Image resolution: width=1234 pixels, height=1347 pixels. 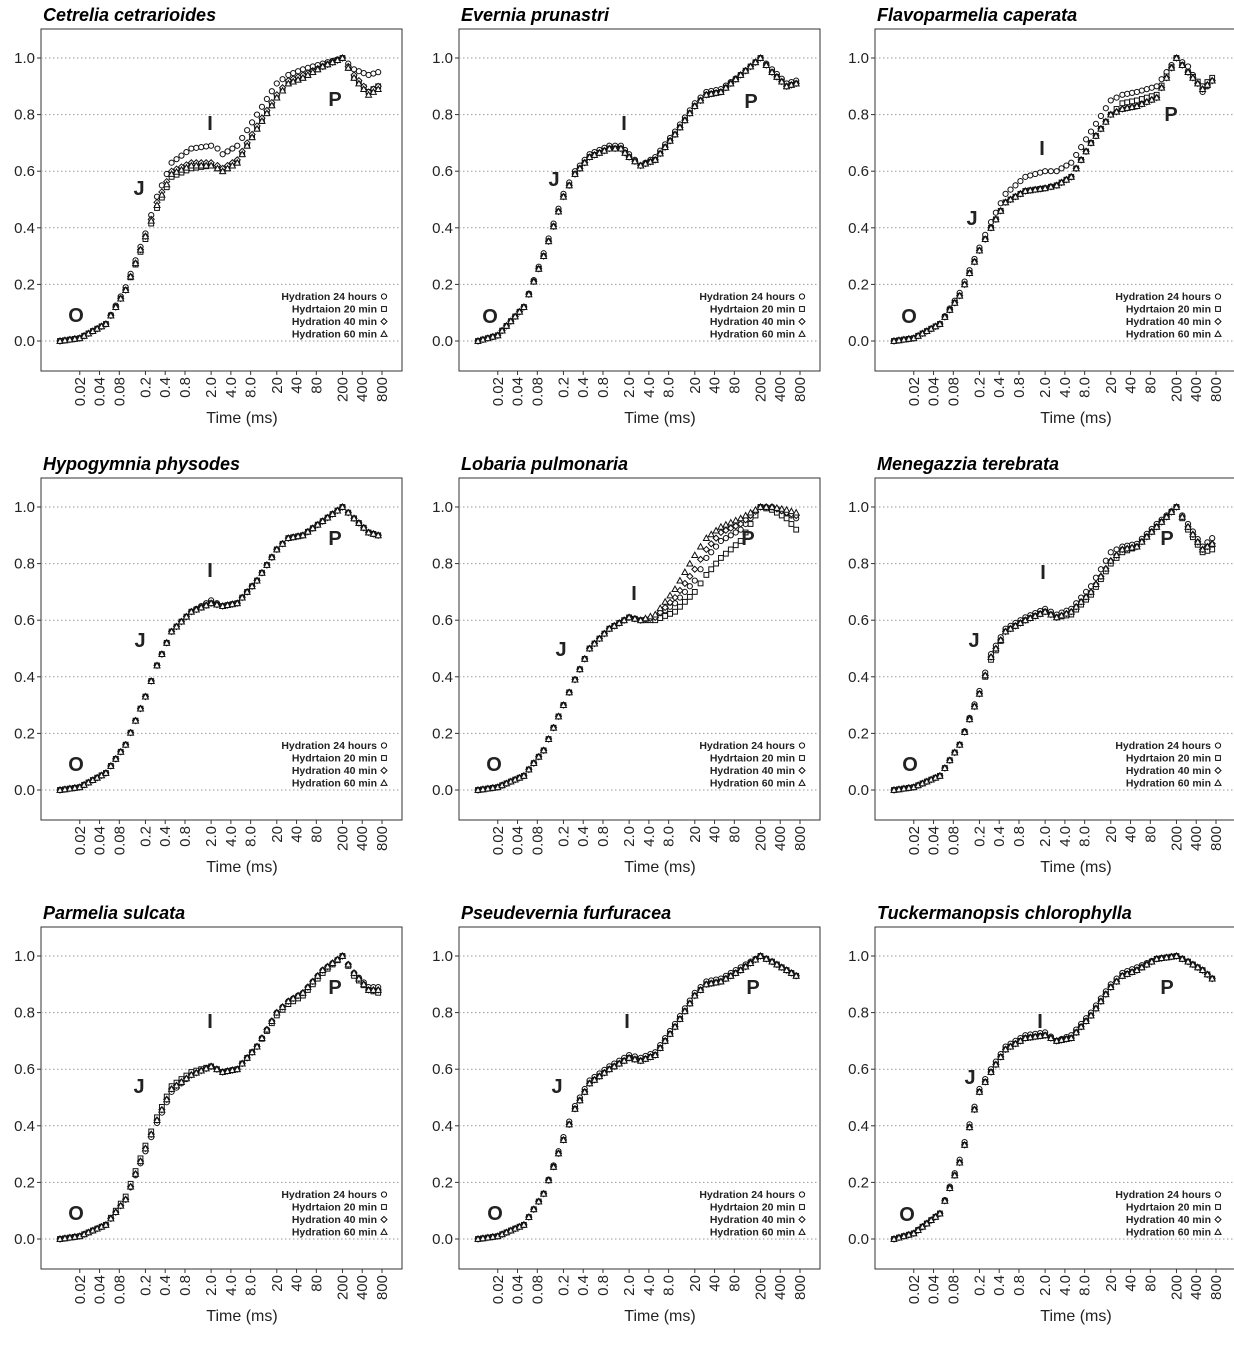 I want to click on x-tick-label: 800, so click(x=1216, y=838).